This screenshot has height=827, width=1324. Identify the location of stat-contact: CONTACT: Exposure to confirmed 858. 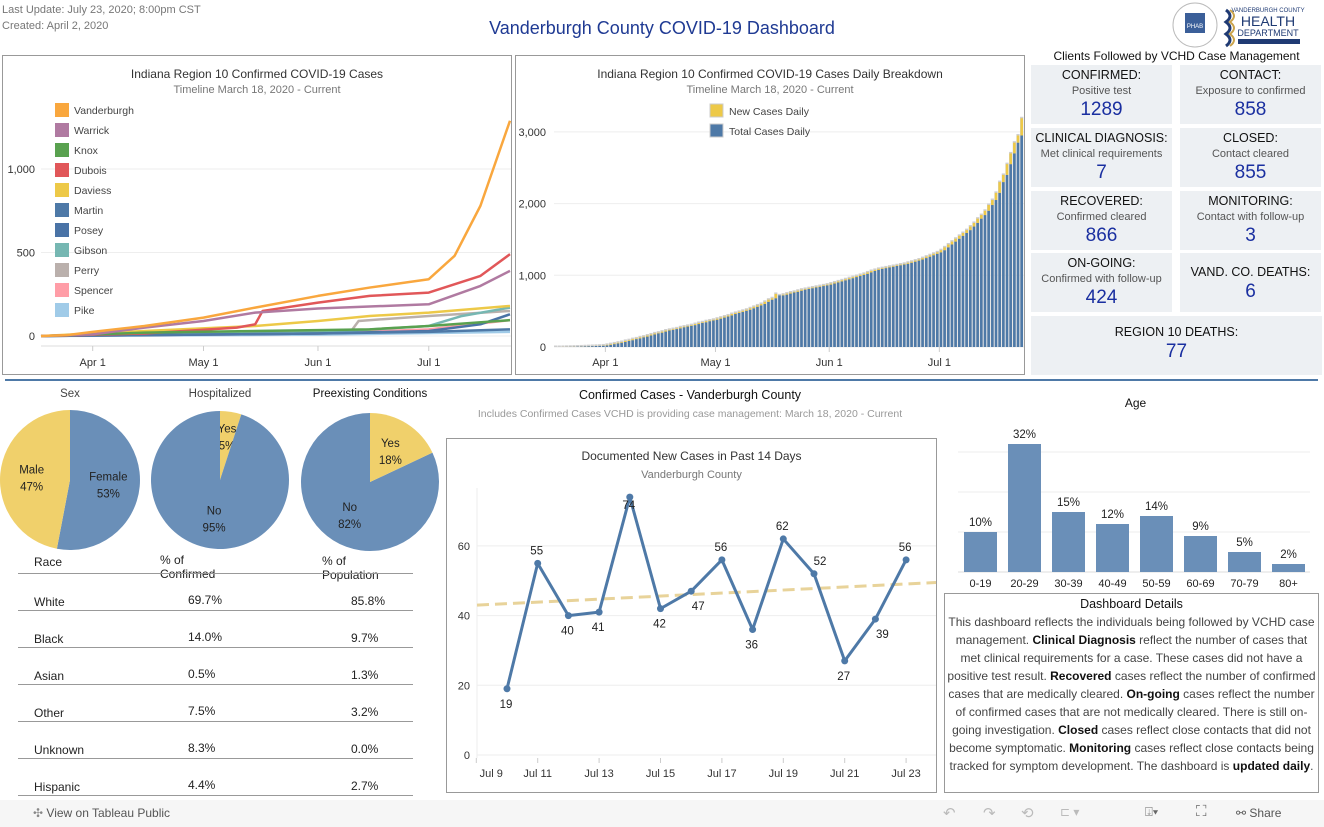
(1250, 94).